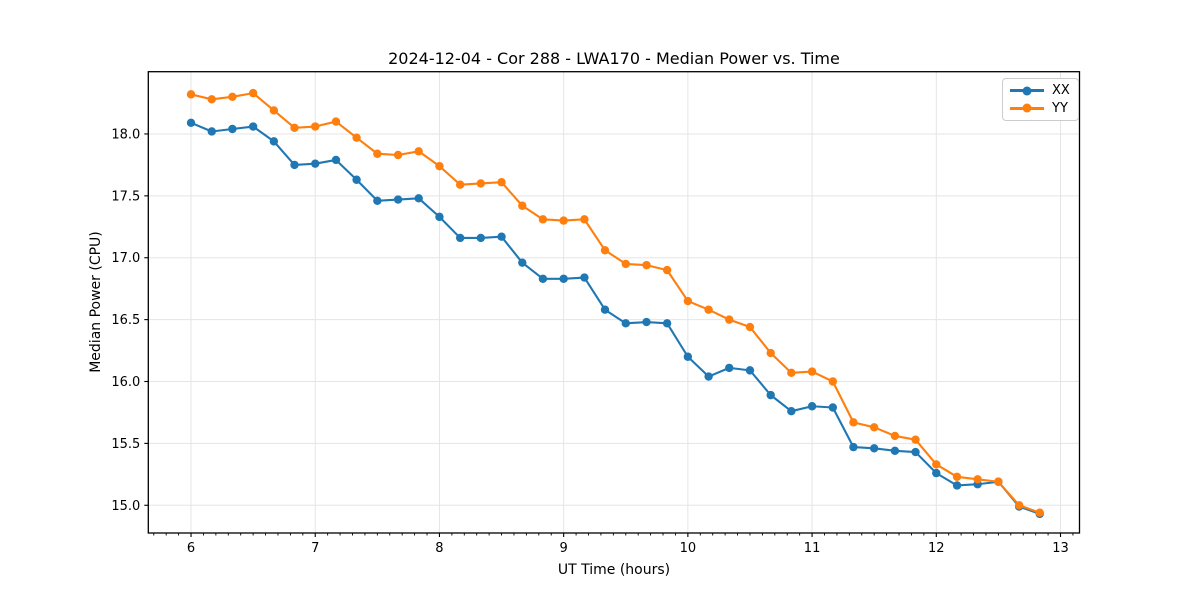  I want to click on x-tick-label: 11, so click(812, 548).